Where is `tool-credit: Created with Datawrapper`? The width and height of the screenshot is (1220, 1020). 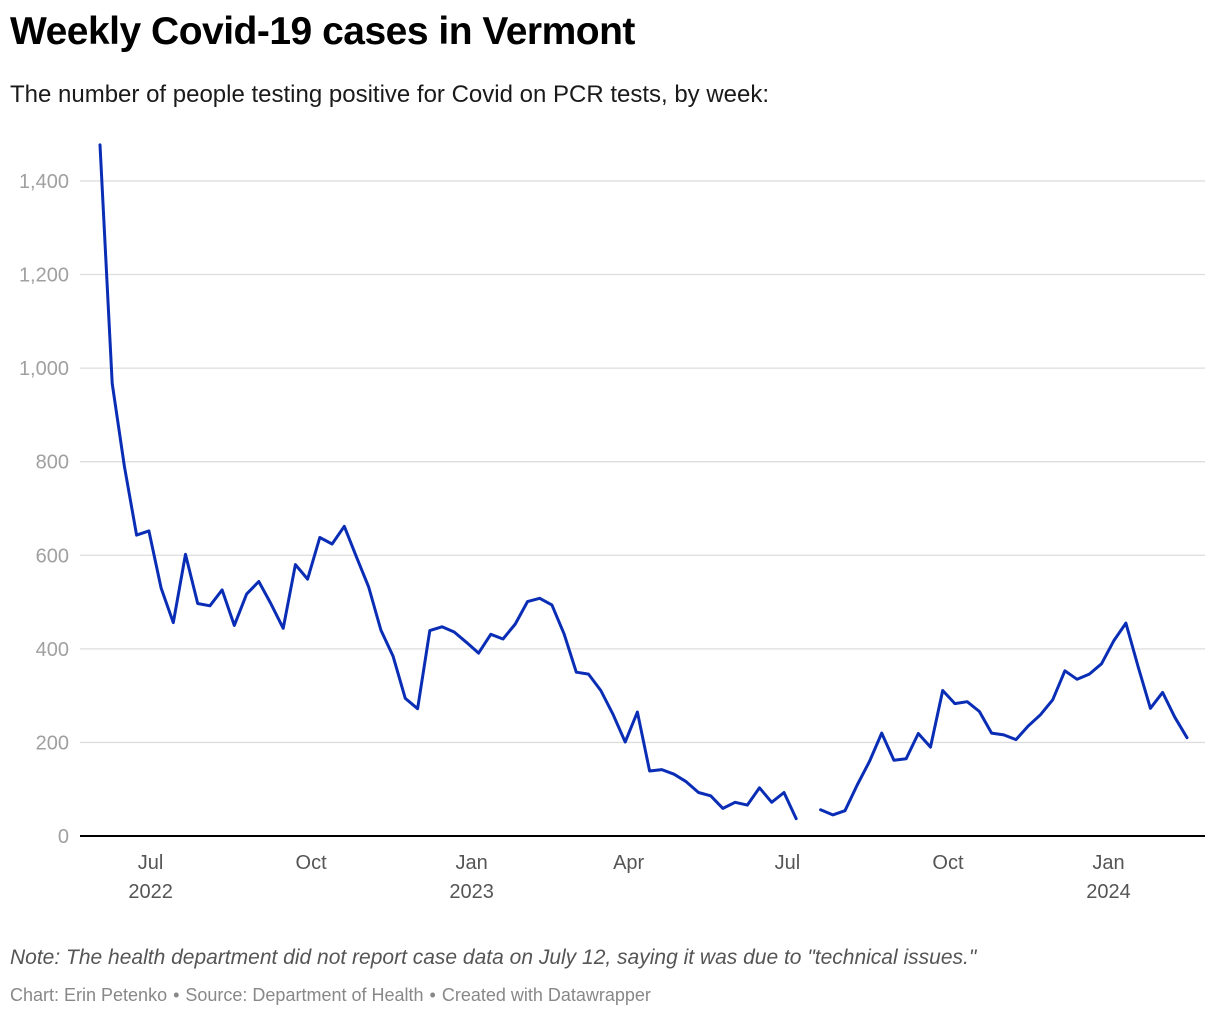
tool-credit: Created with Datawrapper is located at coordinates (546, 995).